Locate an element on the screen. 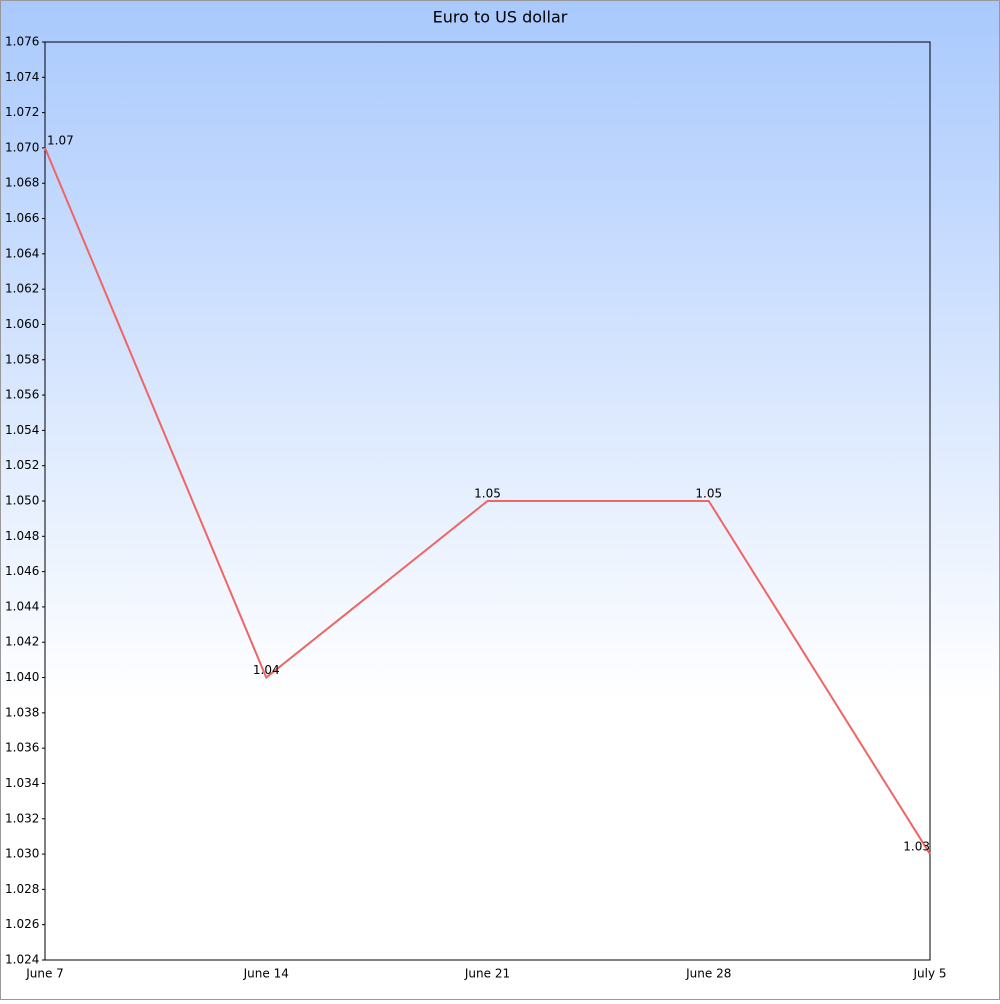 The image size is (1000, 1004). chart-title: Euro to US dollar is located at coordinates (500, 17).